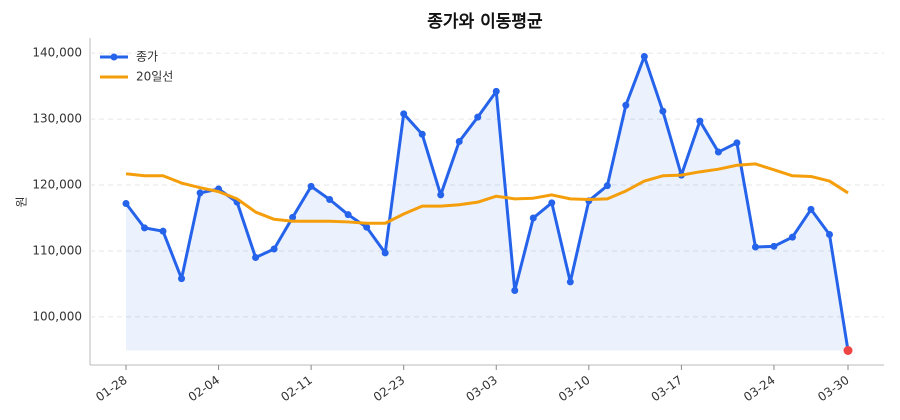 This screenshot has width=900, height=420. What do you see at coordinates (667, 388) in the screenshot?
I see `x-tick-label: 03-17` at bounding box center [667, 388].